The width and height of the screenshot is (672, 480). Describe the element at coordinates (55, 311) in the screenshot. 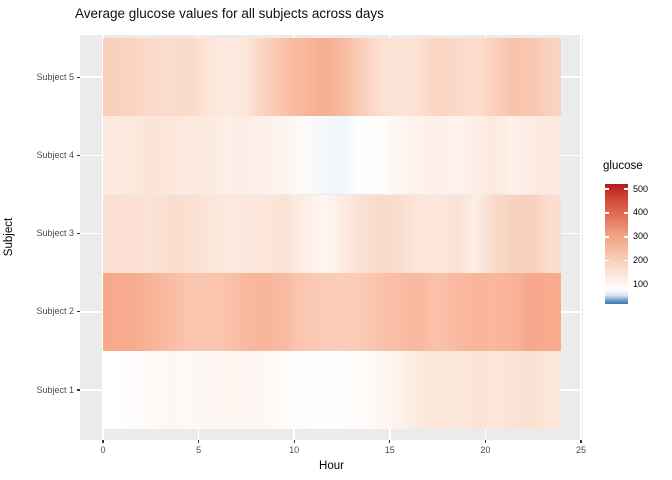

I see `y-axis-tick-label: Subject 2` at that location.